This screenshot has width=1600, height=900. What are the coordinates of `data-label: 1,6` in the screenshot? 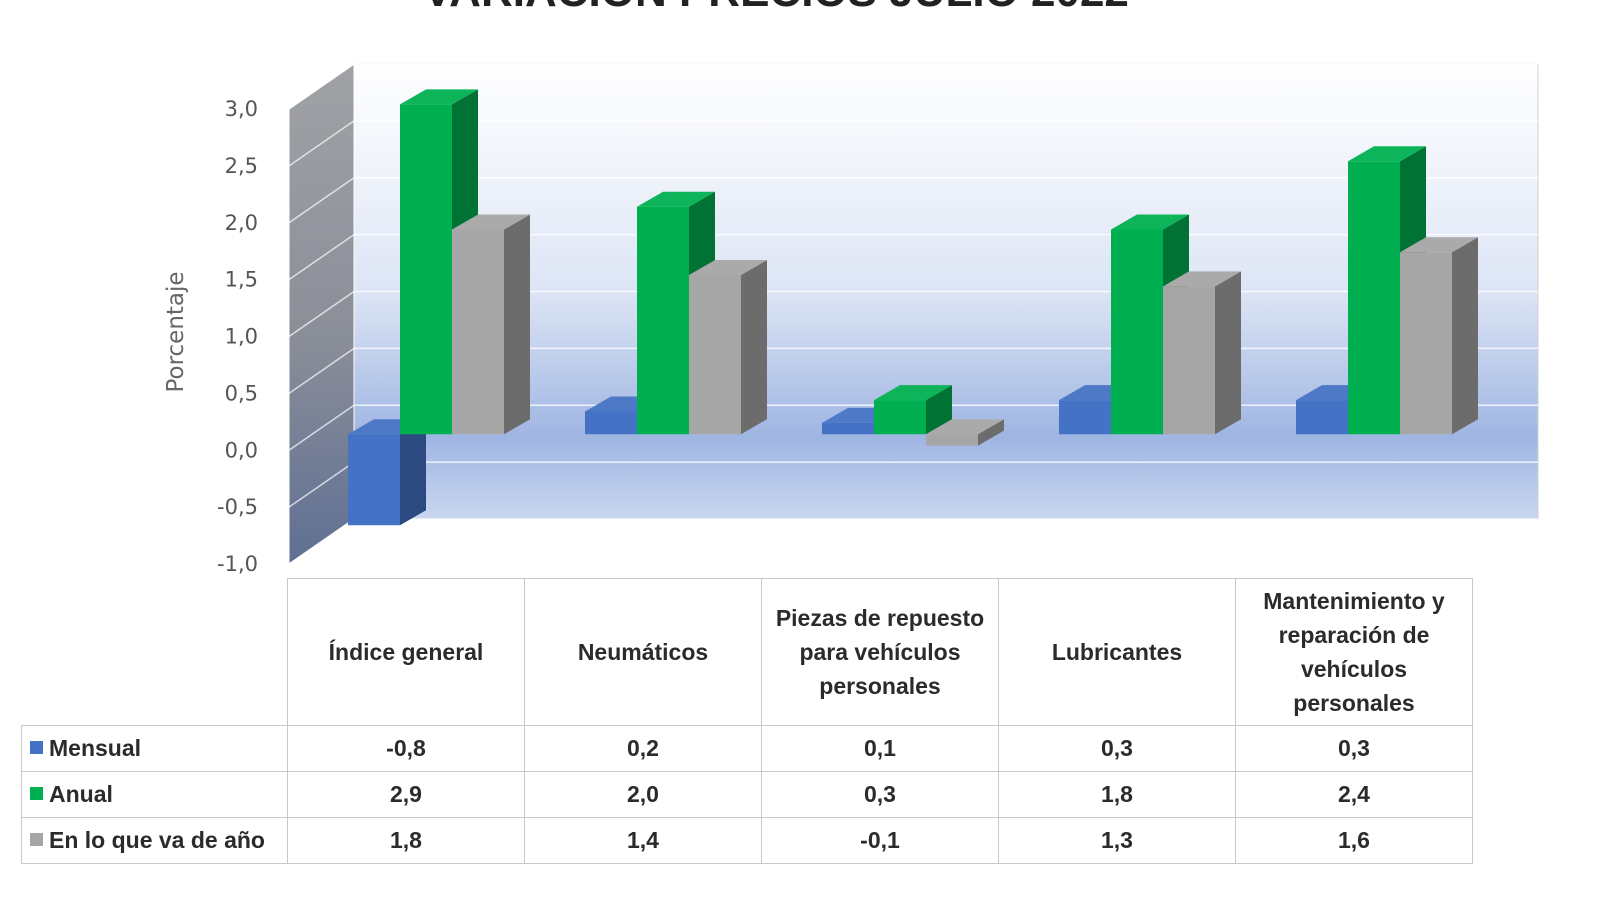 It's located at (1354, 840).